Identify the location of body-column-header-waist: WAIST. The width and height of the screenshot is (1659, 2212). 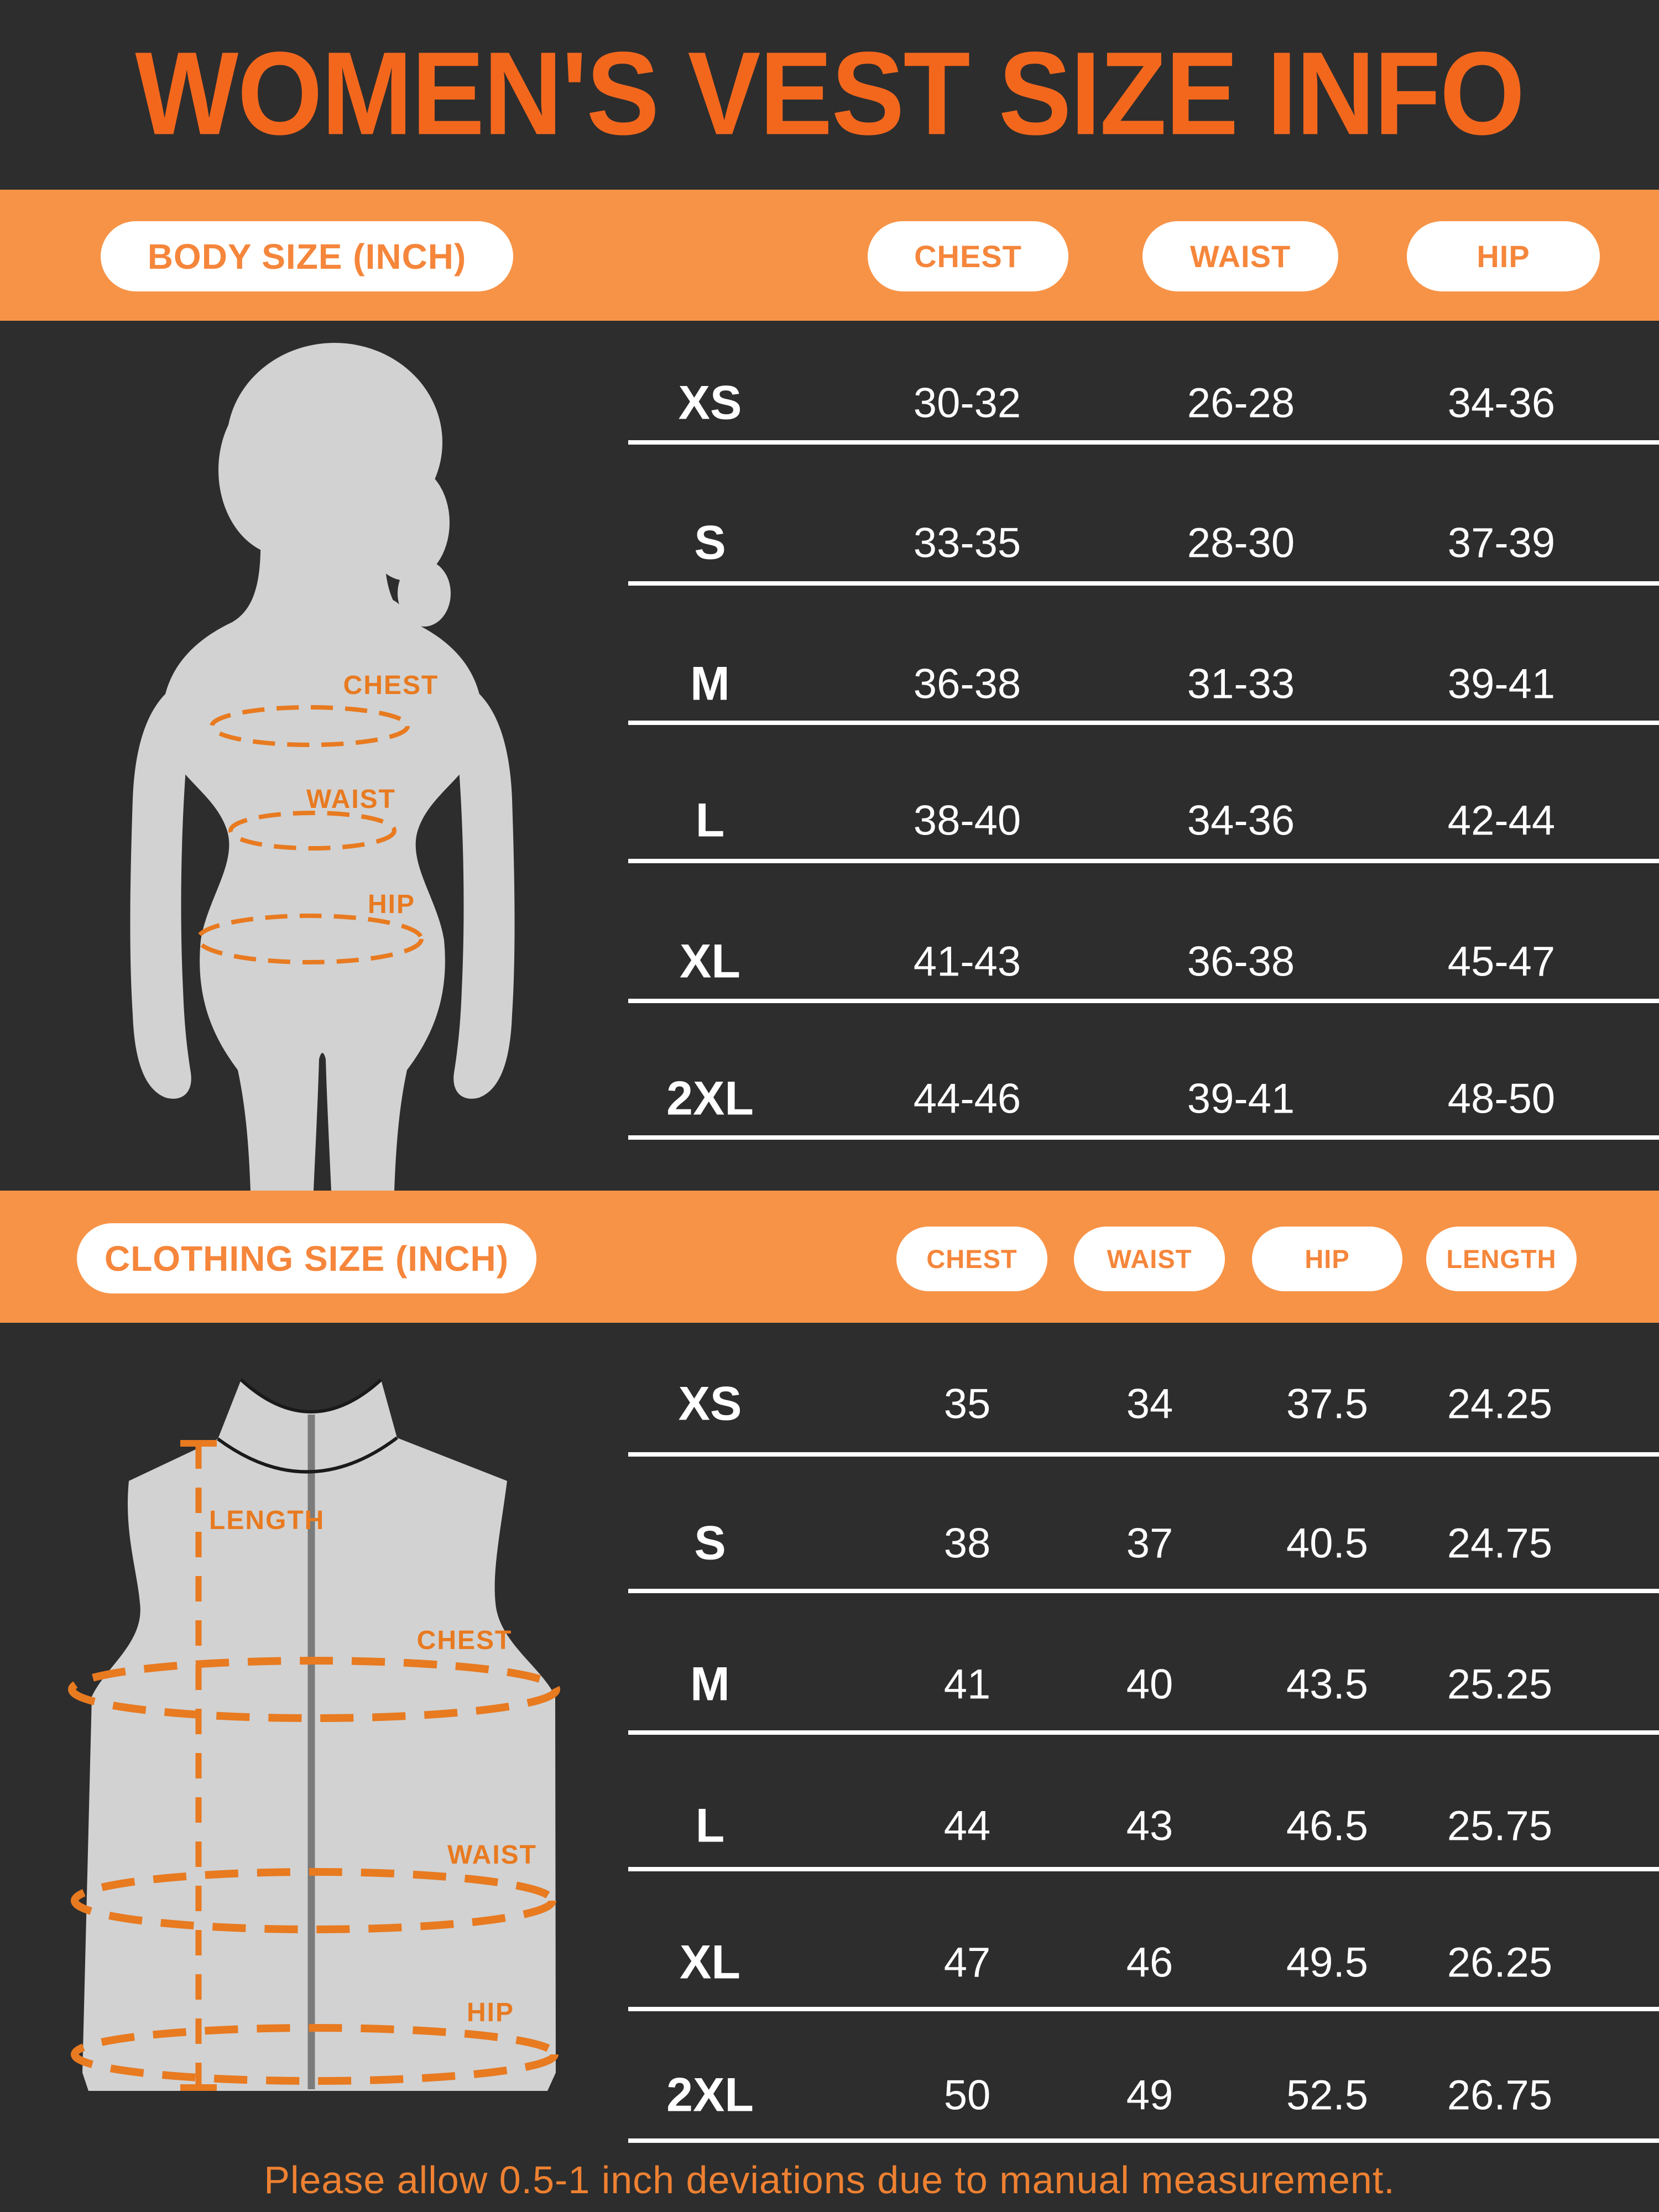
(1240, 256).